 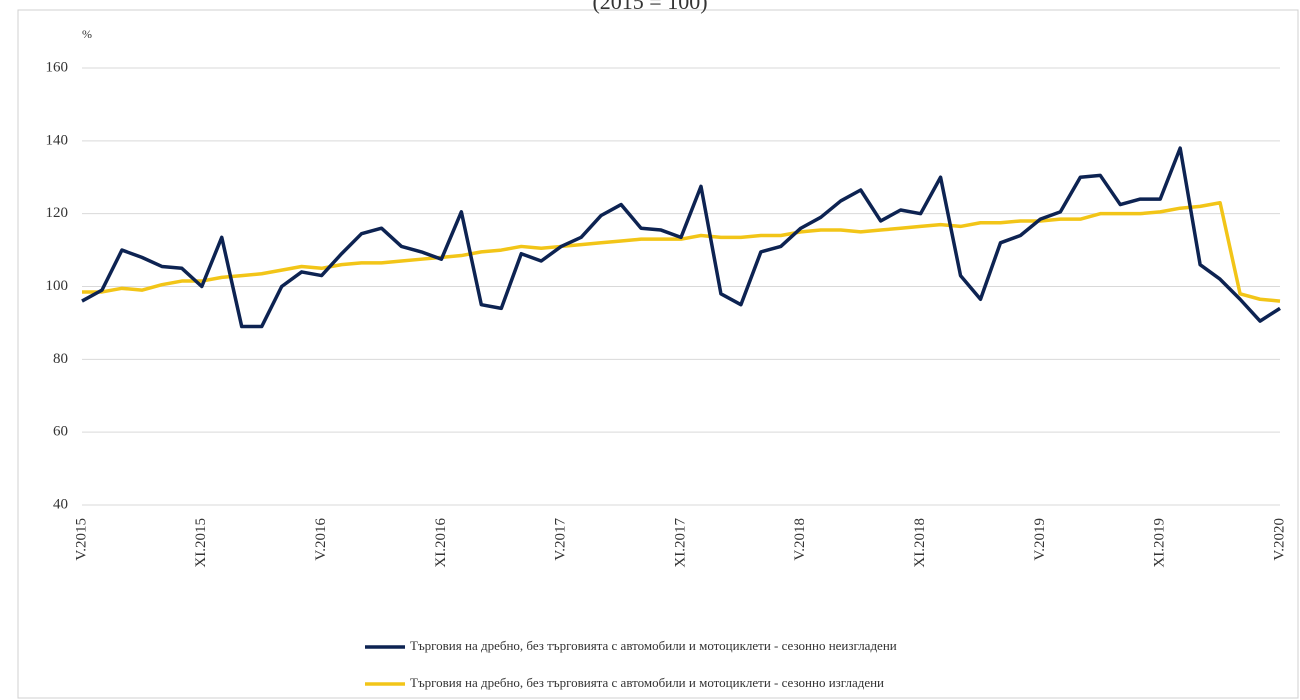 I want to click on x-tick-label: XI.2019, so click(x=1160, y=543).